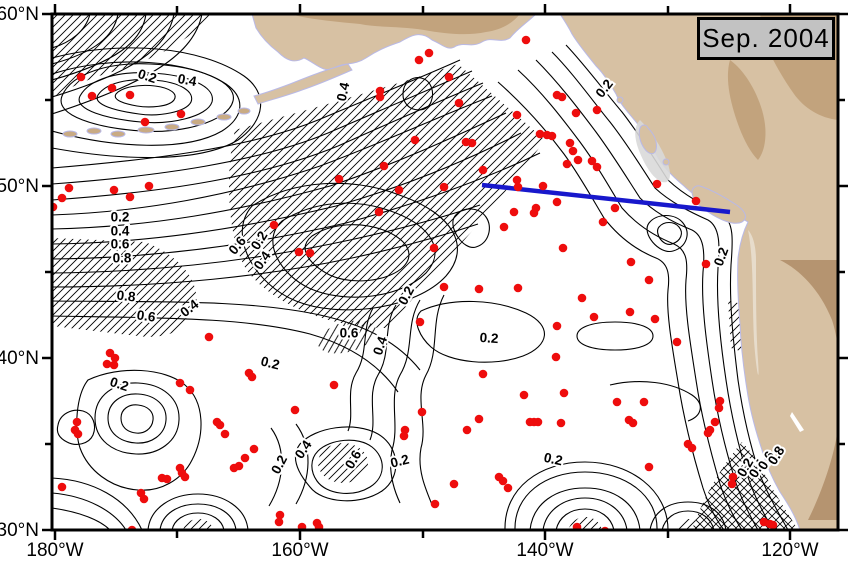 This screenshot has width=849, height=563. Describe the element at coordinates (19, 186) in the screenshot. I see `lat-axis-label: 50°N` at that location.